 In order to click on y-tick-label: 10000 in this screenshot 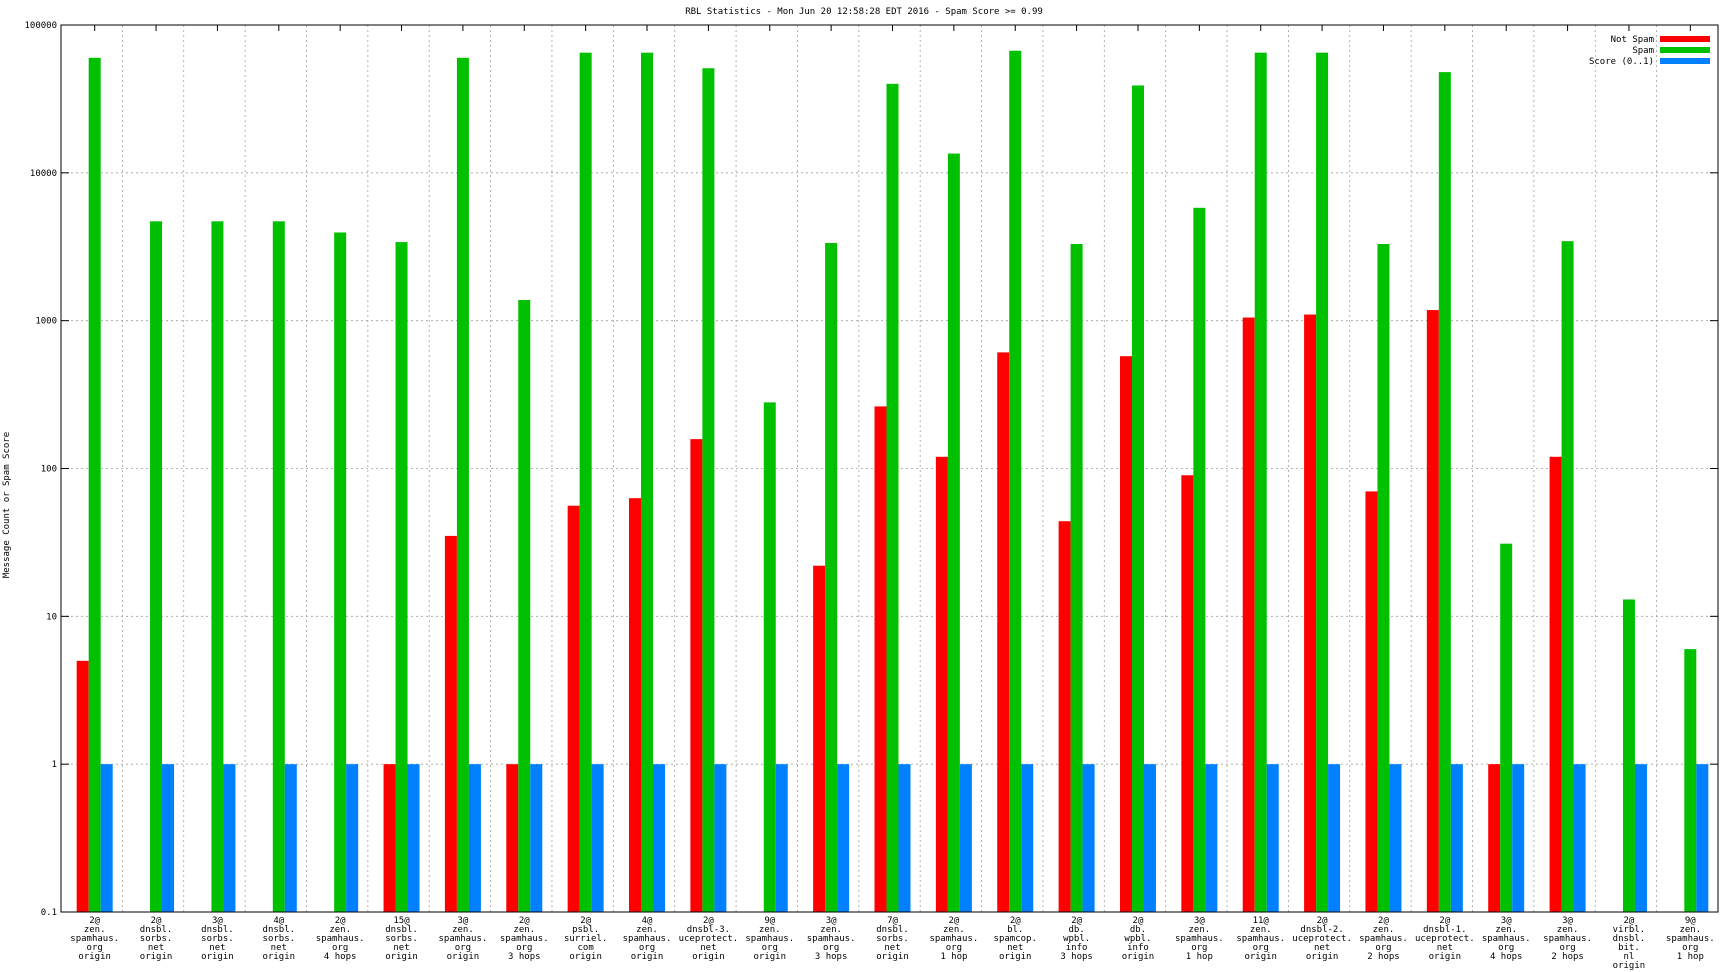, I will do `click(43, 174)`.